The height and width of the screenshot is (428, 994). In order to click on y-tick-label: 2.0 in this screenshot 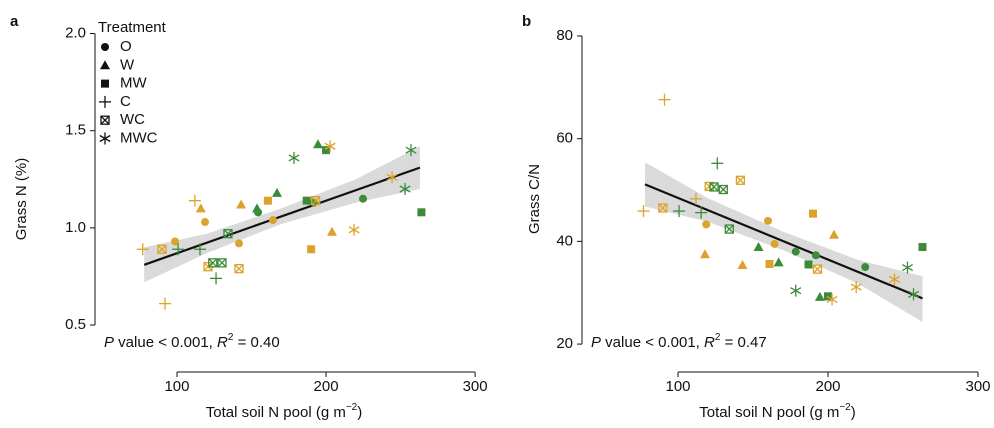, I will do `click(75, 33)`.